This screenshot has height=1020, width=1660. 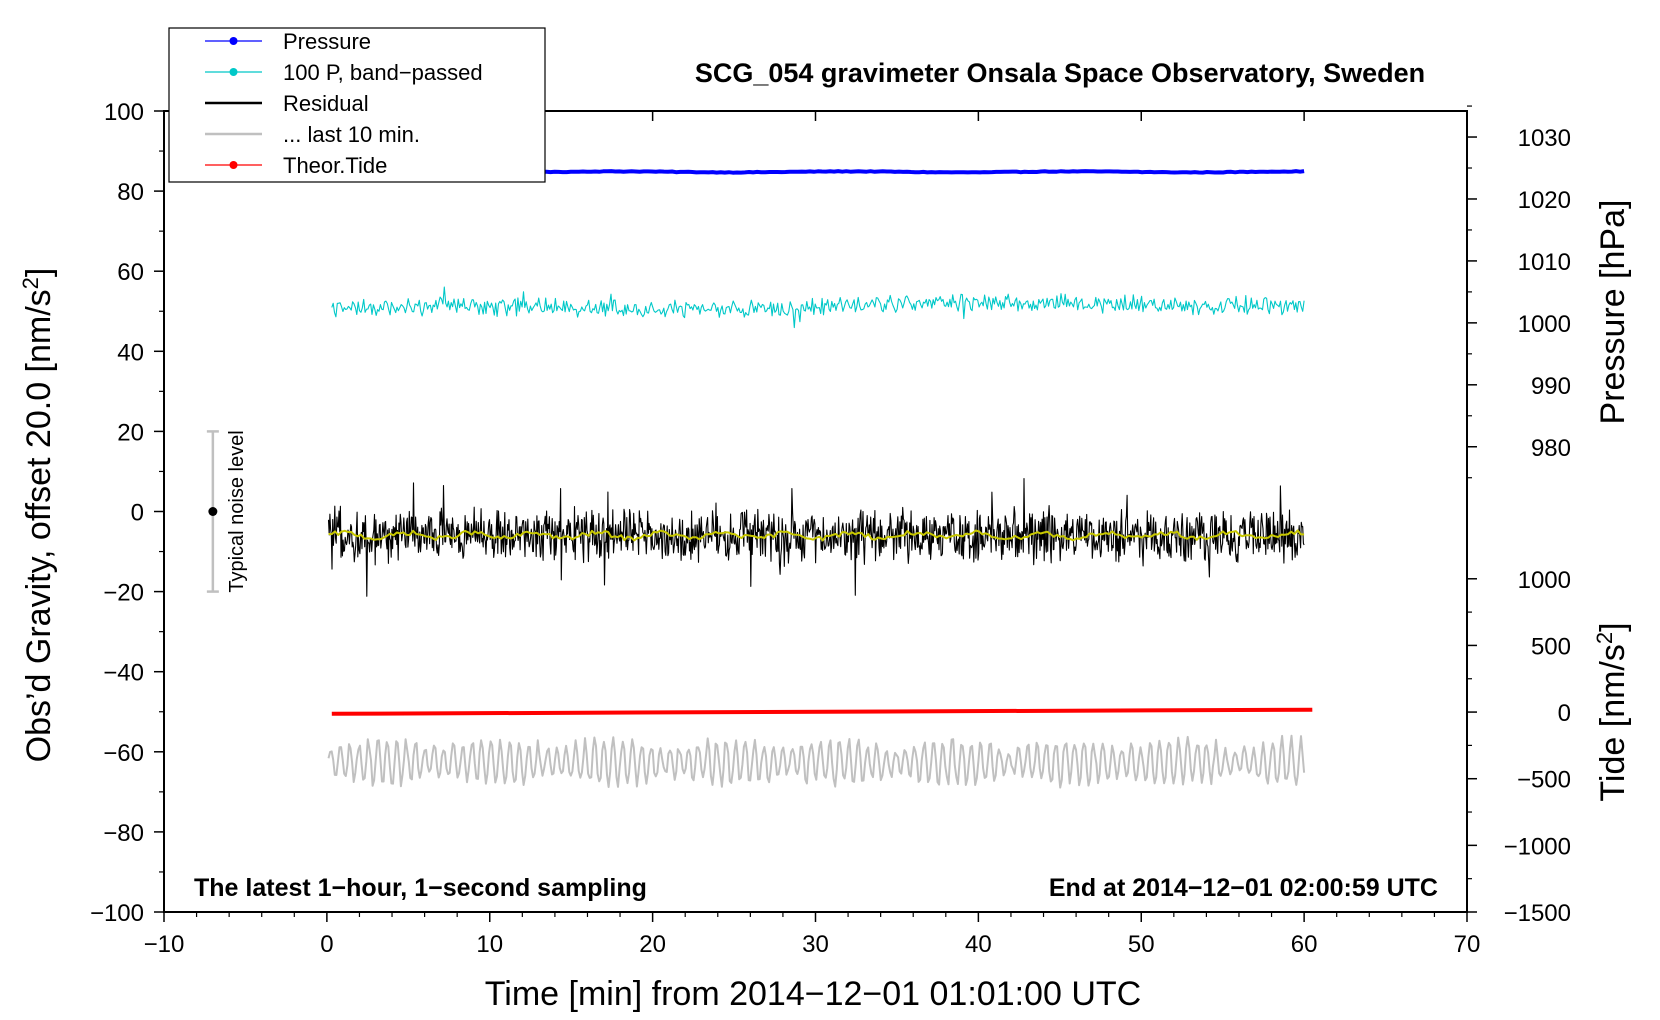 I want to click on pressure-tick-label: 1000, so click(x=1544, y=324).